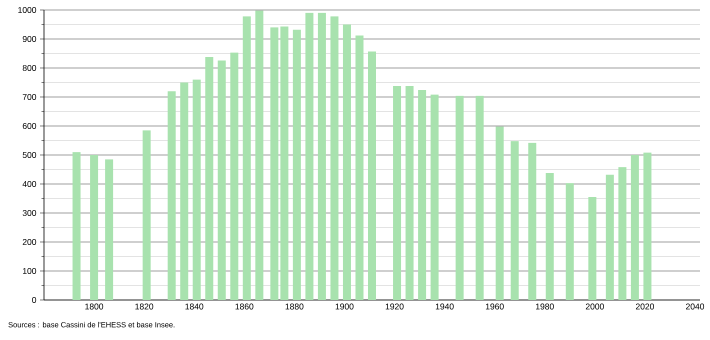 The height and width of the screenshot is (340, 710). Describe the element at coordinates (295, 307) in the screenshot. I see `x-tick-label: 1880` at that location.